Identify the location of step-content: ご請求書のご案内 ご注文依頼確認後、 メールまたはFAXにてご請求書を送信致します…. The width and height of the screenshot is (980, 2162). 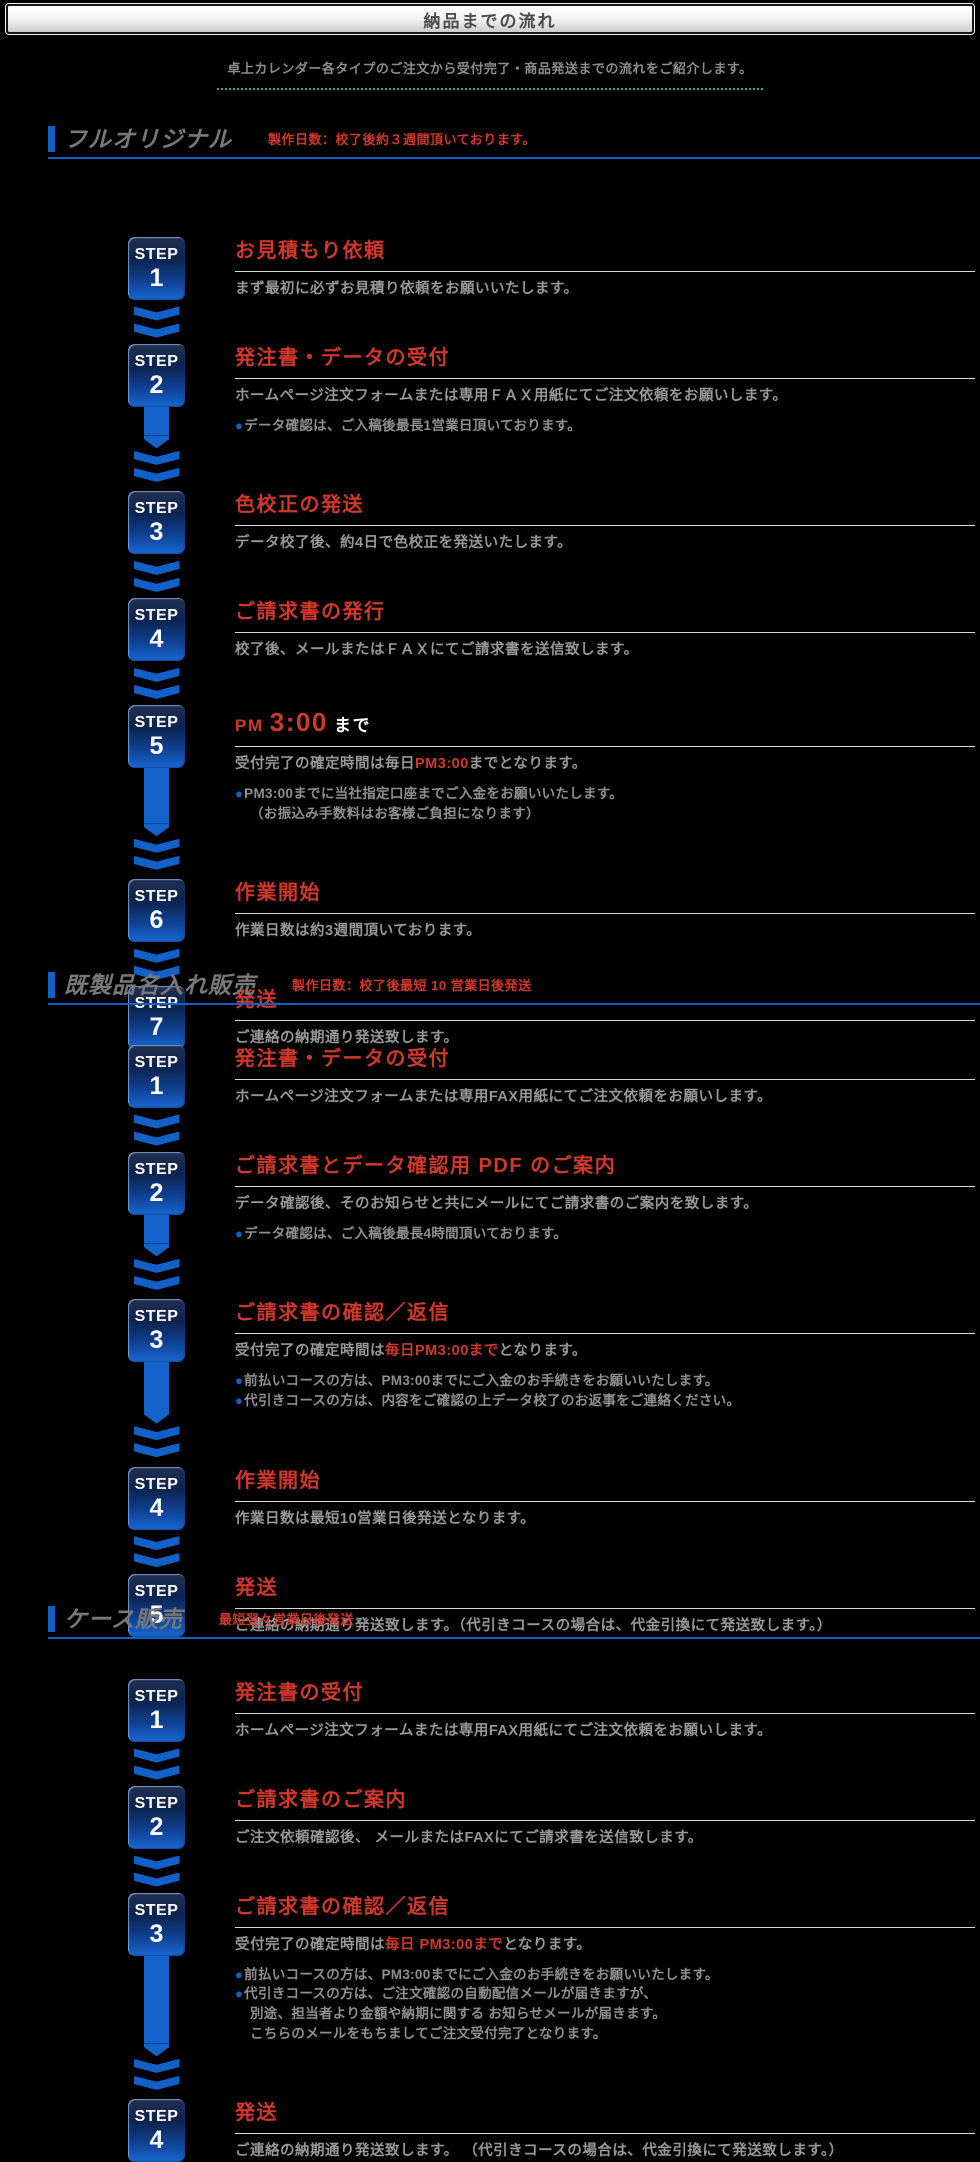
(605, 1817).